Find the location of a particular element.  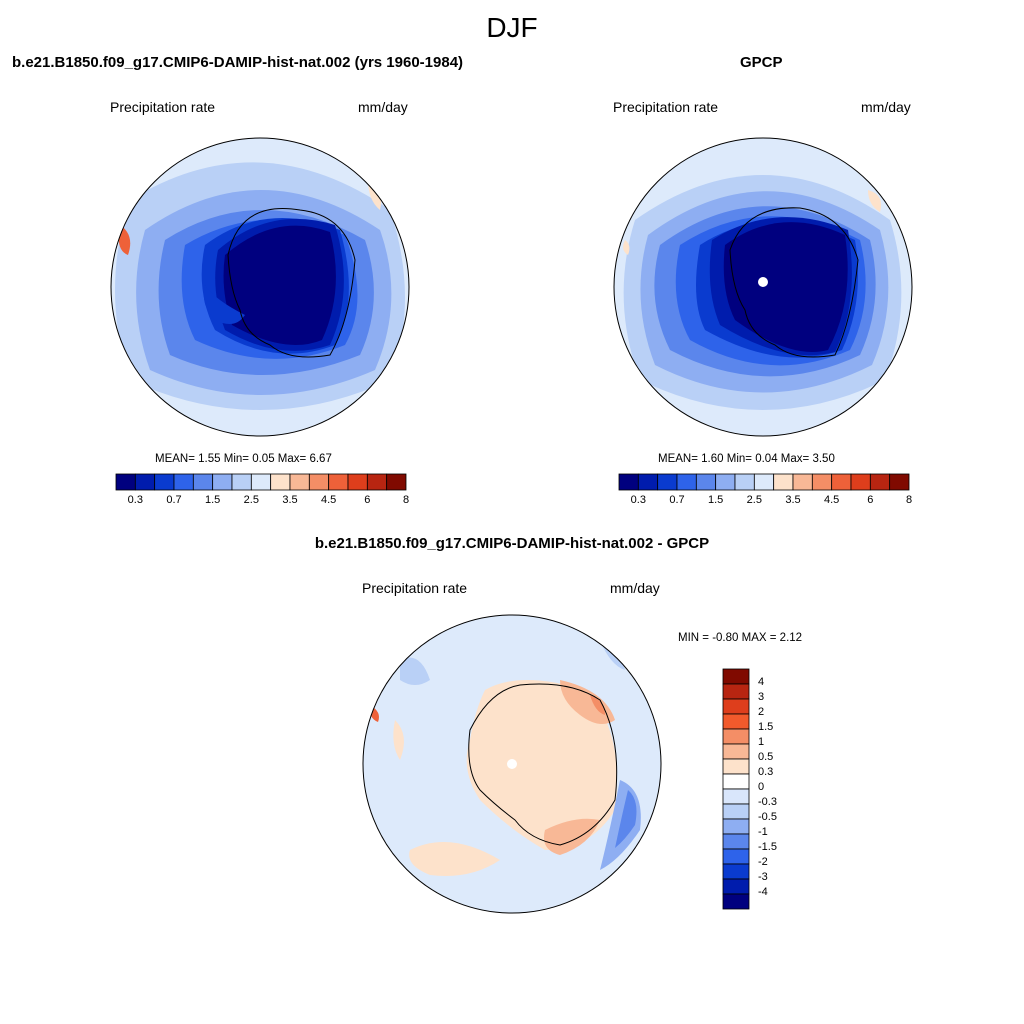

left-colorbar-tick-label: 6 is located at coordinates (367, 500).